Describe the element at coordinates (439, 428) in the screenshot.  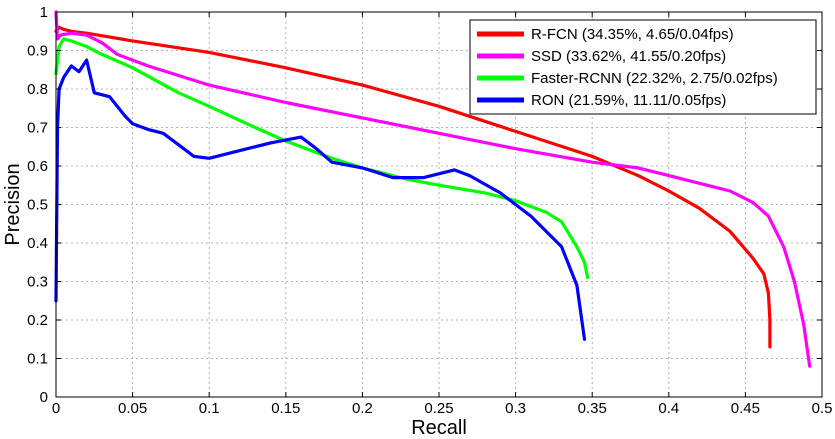
I see `x-axis-label: Recall` at that location.